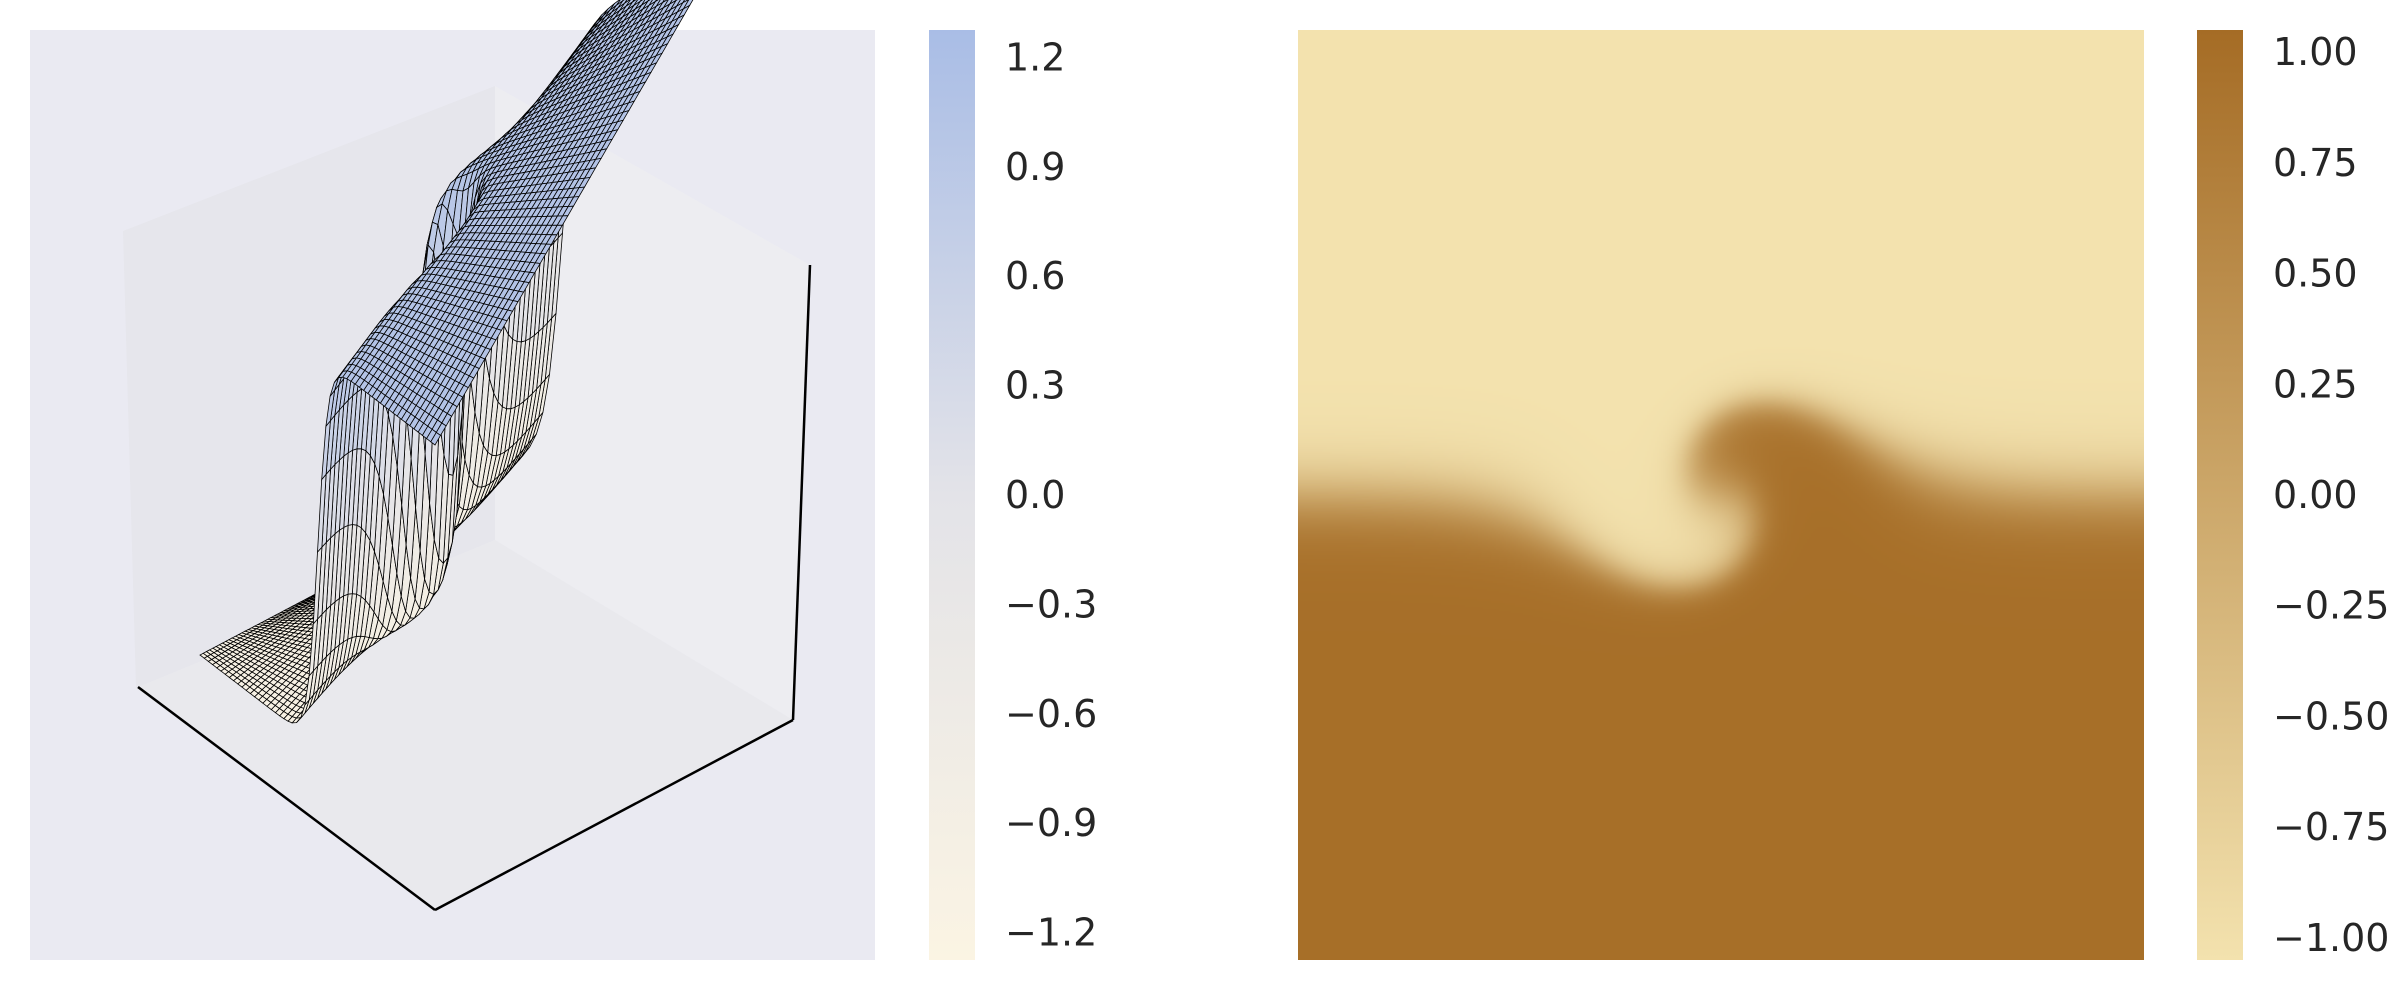 Image resolution: width=2407 pixels, height=990 pixels. What do you see at coordinates (2331, 938) in the screenshot?
I see `heatmap-colorbar-tick-label: −1.00` at bounding box center [2331, 938].